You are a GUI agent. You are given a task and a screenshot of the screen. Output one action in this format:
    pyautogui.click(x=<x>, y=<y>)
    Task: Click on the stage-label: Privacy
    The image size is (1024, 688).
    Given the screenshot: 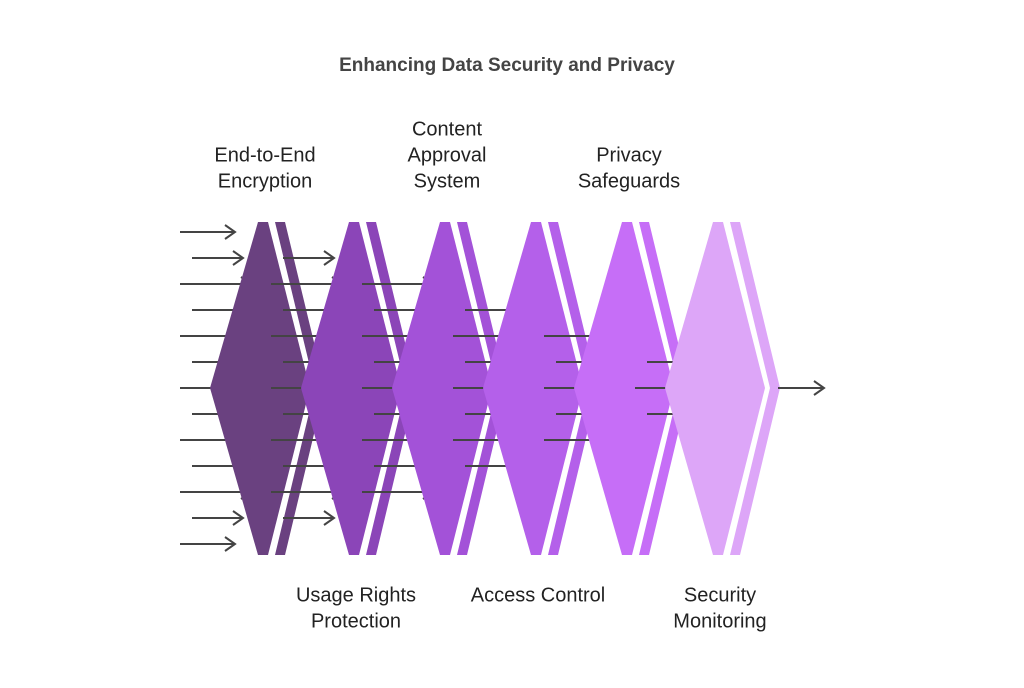 What is the action you would take?
    pyautogui.click(x=629, y=155)
    